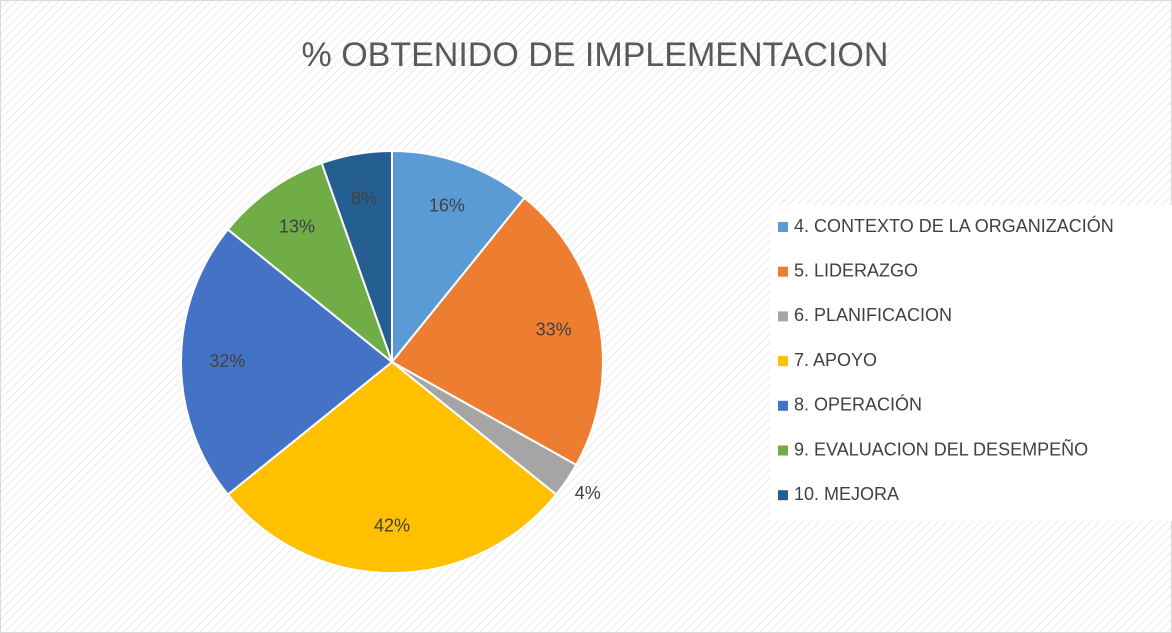 Image resolution: width=1172 pixels, height=633 pixels. Describe the element at coordinates (941, 448) in the screenshot. I see `legend-label: 9. EVALUACION DEL DESEMPEÑO` at that location.